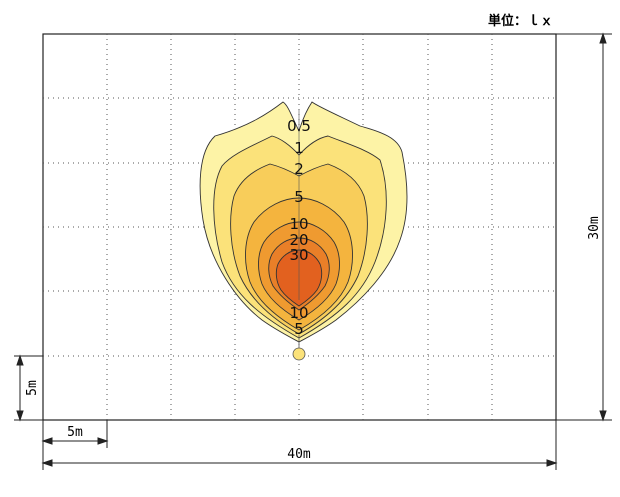 Image resolution: width=620 pixels, height=497 pixels. I want to click on dimension-grid-y, so click(28, 388).